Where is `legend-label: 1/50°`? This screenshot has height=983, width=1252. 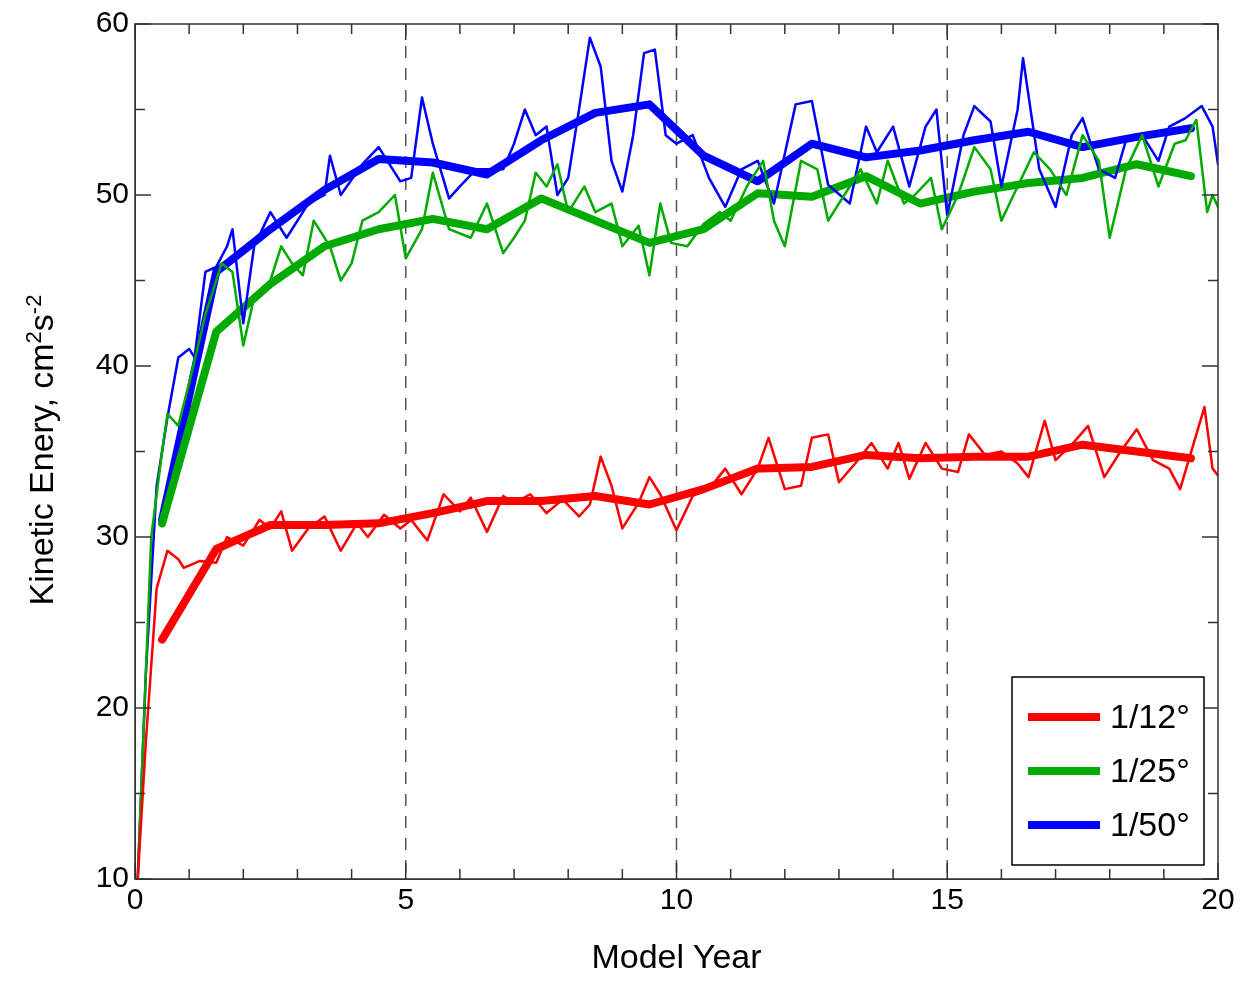 legend-label: 1/50° is located at coordinates (1150, 824).